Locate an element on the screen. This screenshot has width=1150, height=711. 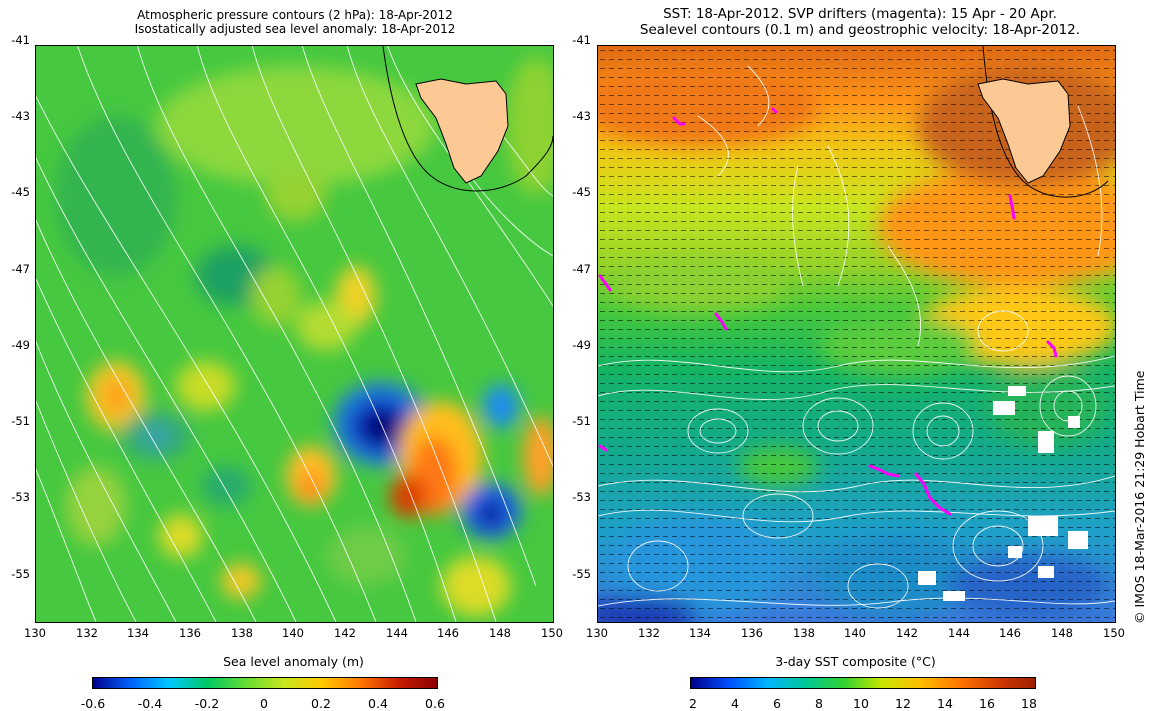
colorbar-tick: 8 is located at coordinates (819, 703).